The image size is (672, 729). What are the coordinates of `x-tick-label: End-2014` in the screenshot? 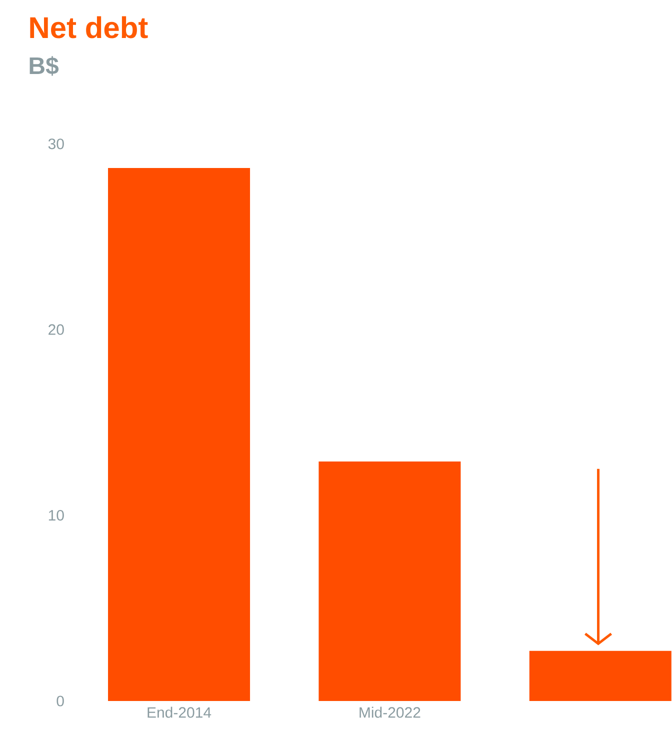 It's located at (180, 712).